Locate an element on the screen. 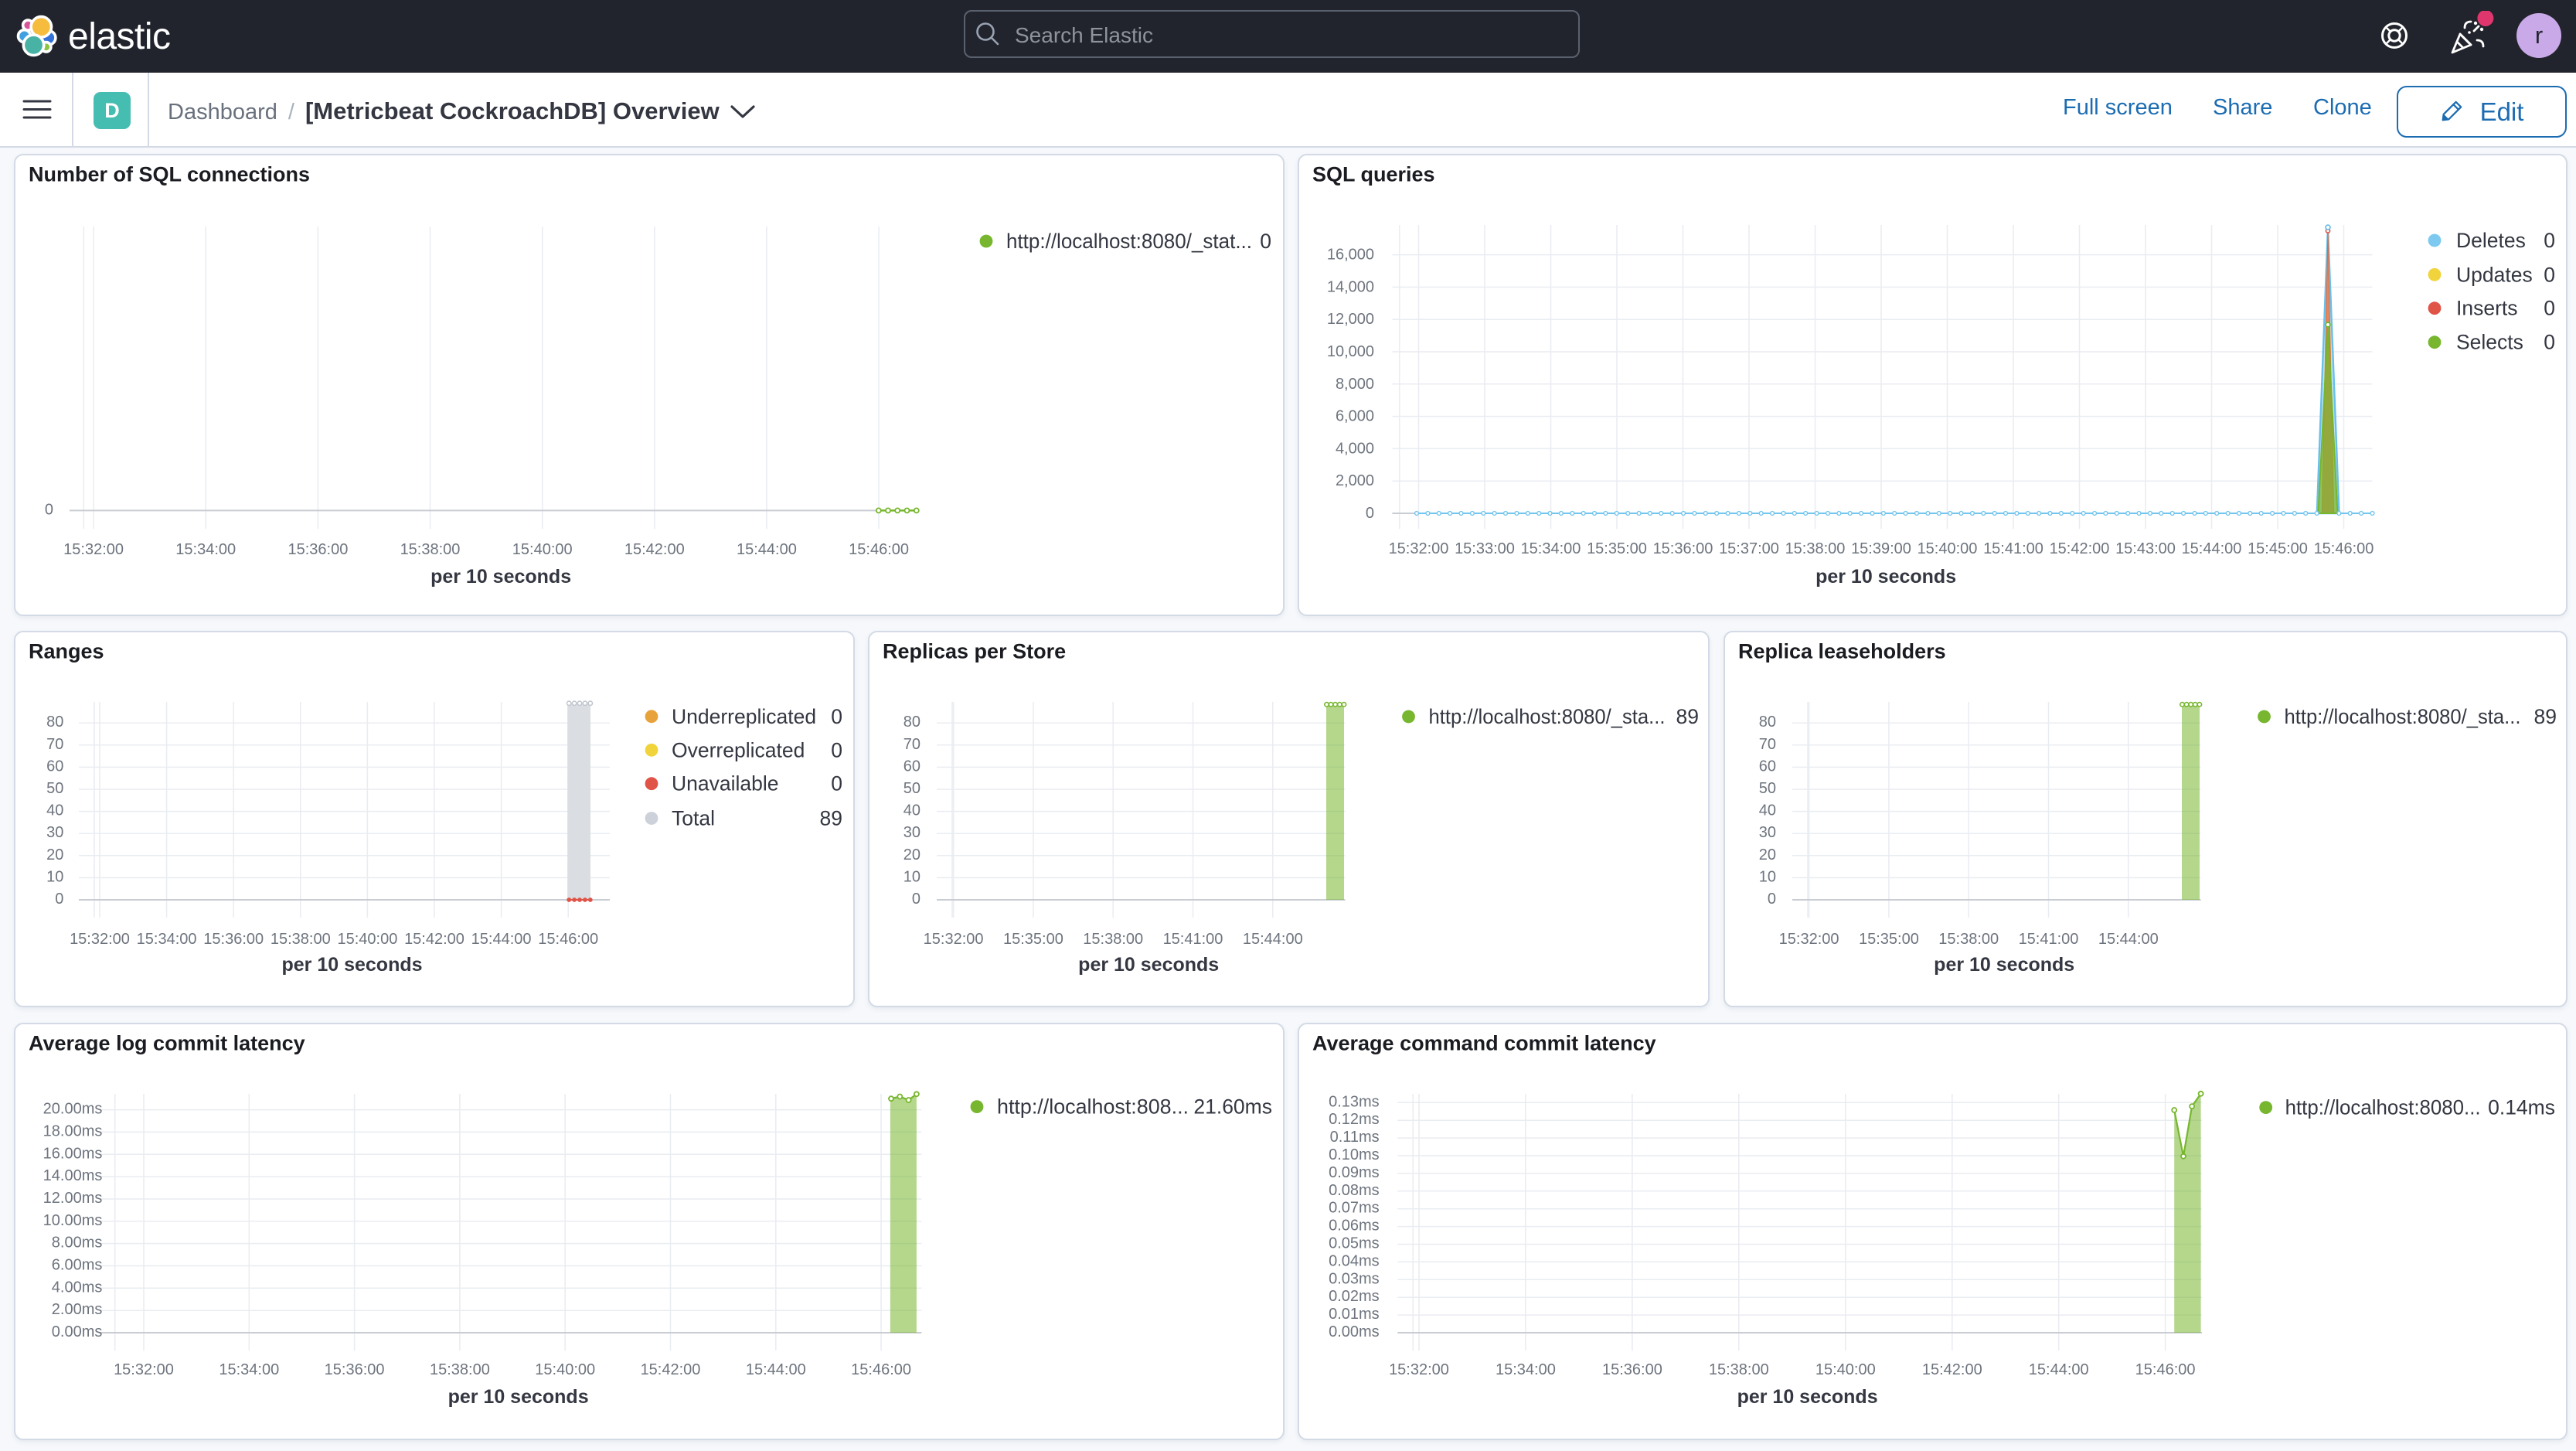 Image resolution: width=2576 pixels, height=1451 pixels. svg-text: 0.09ms is located at coordinates (1354, 1172).